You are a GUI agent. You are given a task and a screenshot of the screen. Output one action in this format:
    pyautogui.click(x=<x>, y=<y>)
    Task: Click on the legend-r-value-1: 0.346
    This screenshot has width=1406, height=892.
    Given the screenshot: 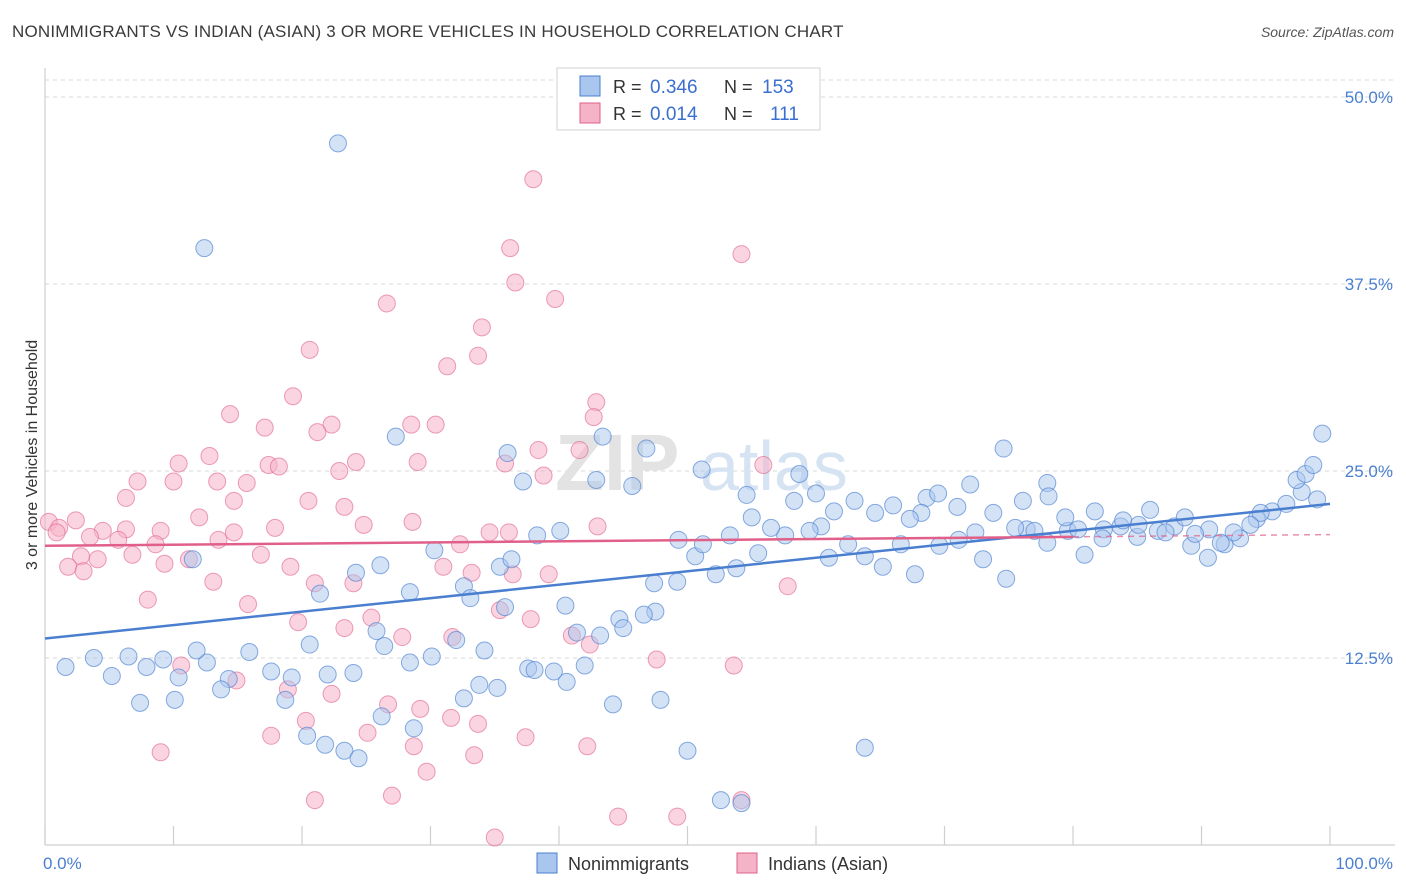 What is the action you would take?
    pyautogui.click(x=674, y=87)
    